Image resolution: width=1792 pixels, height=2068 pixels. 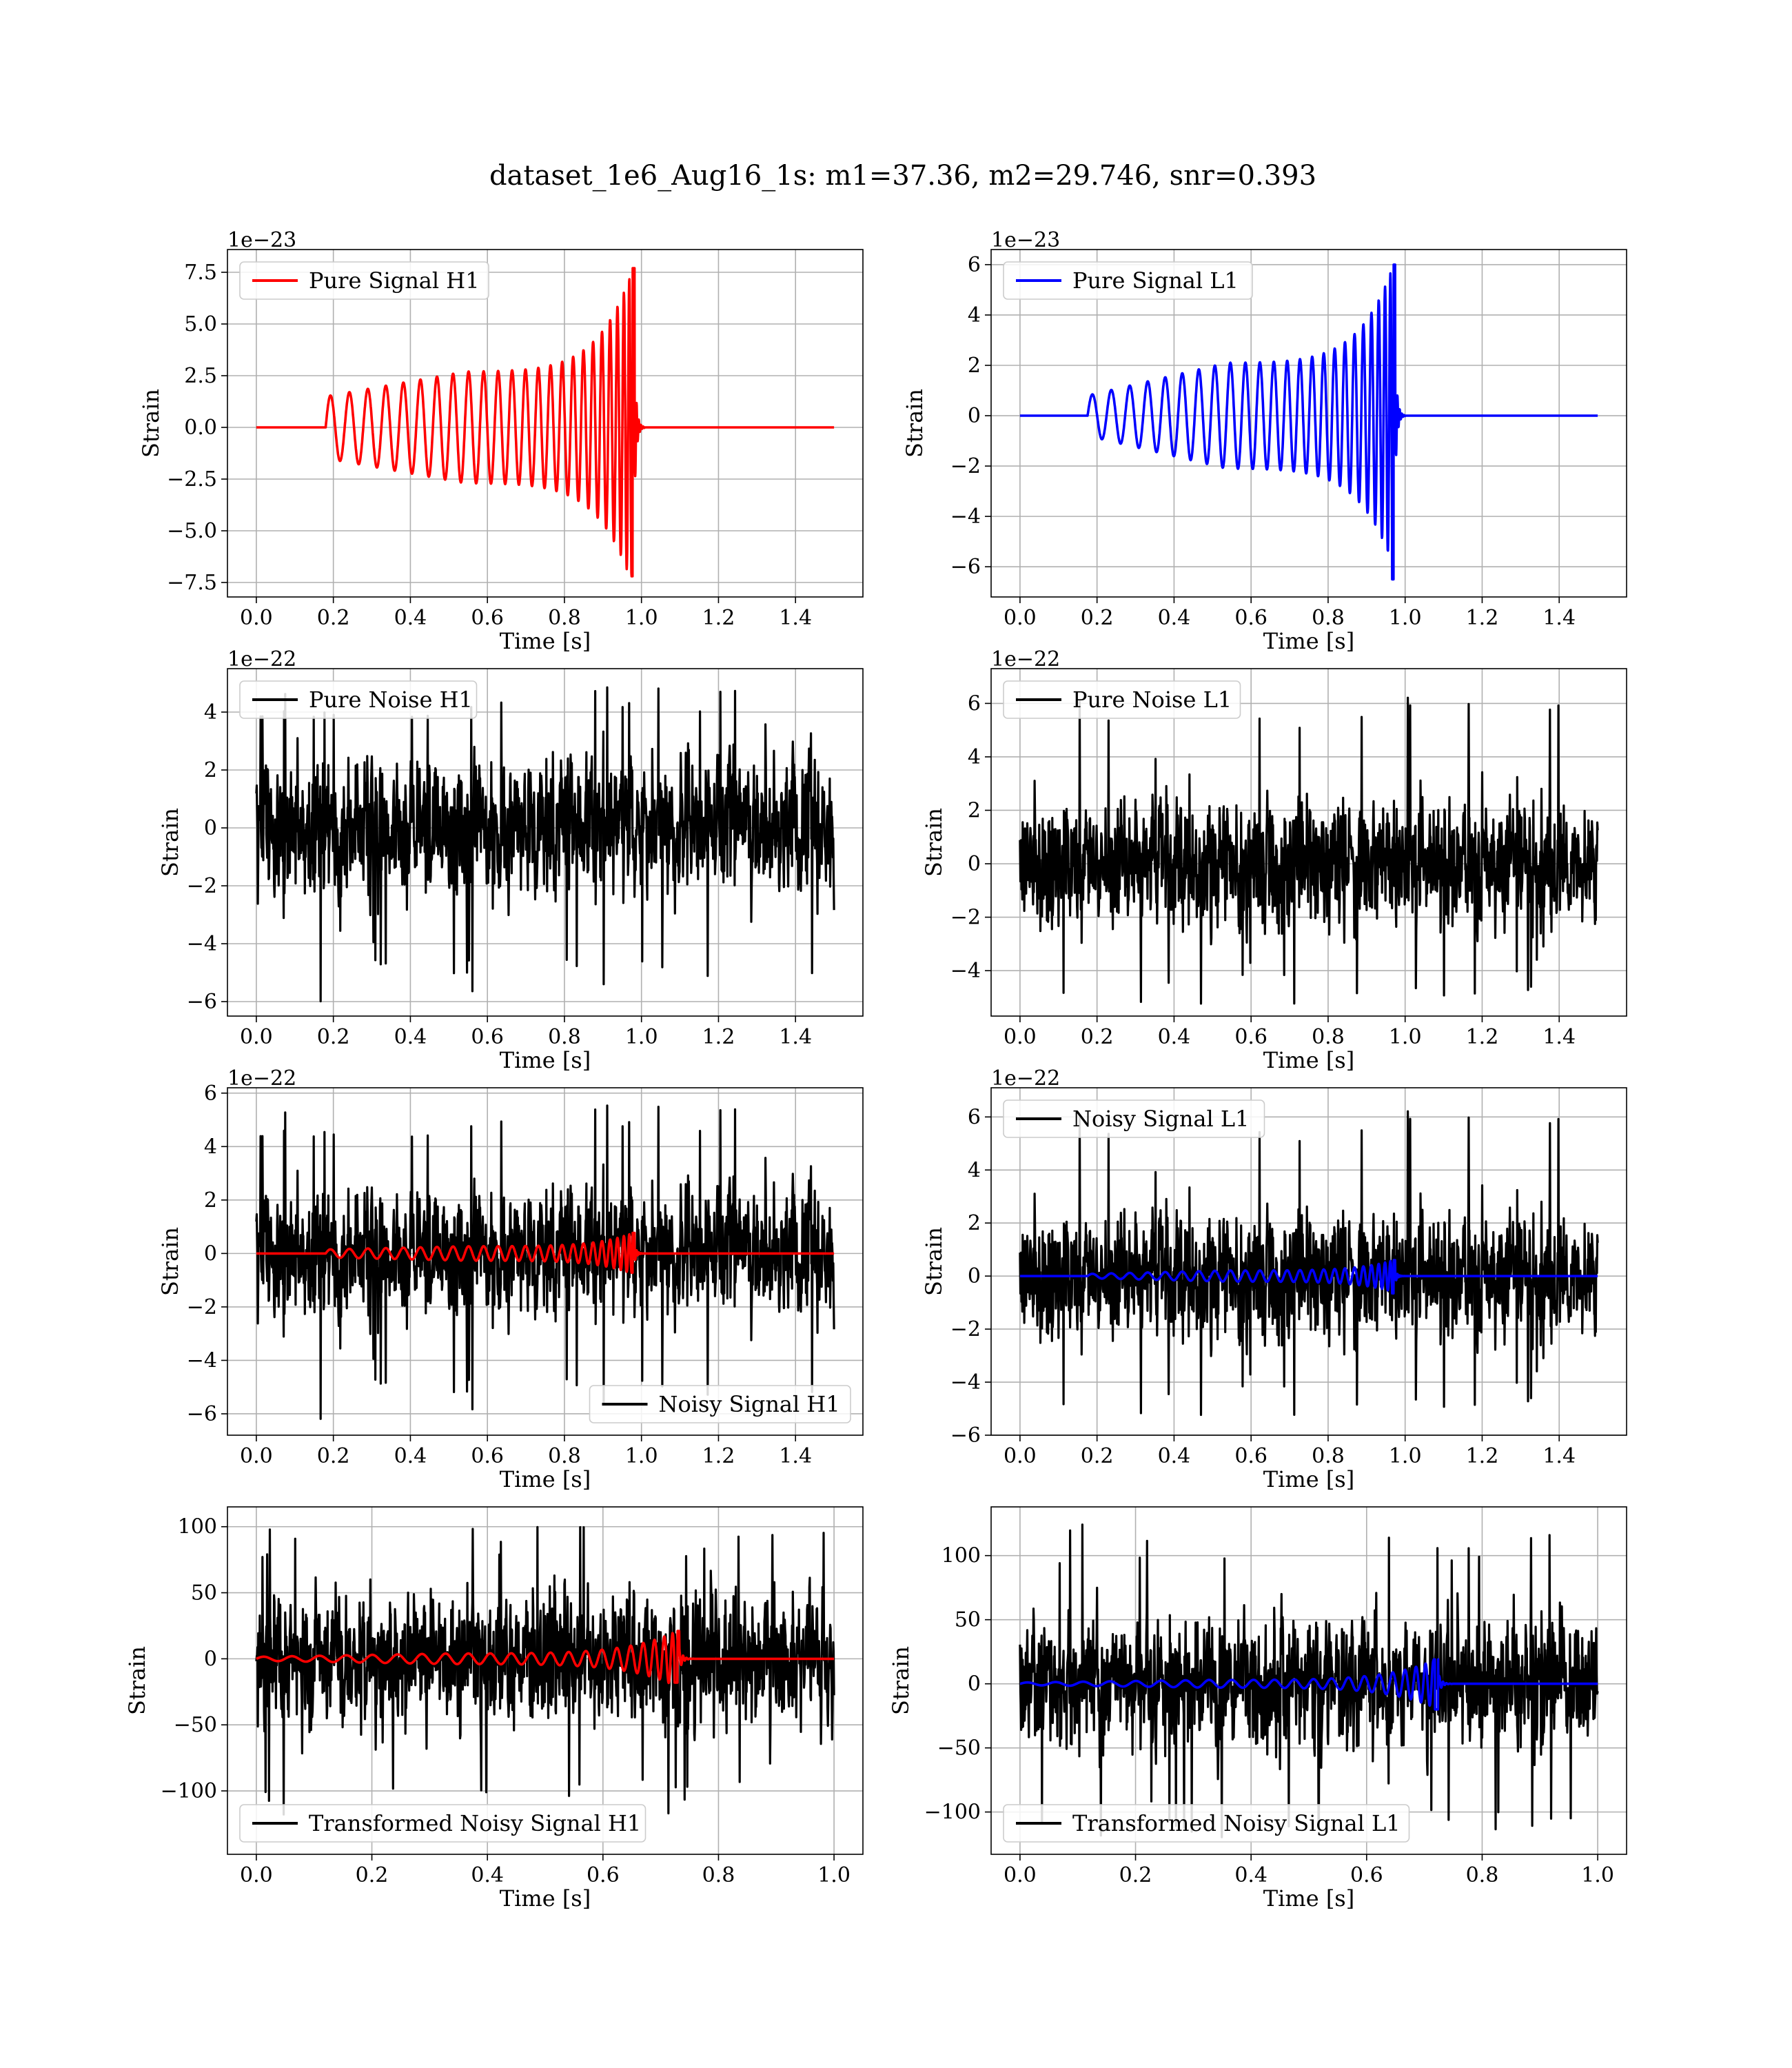 I want to click on series-line-noisy-signal-h1, so click(x=545, y=1262).